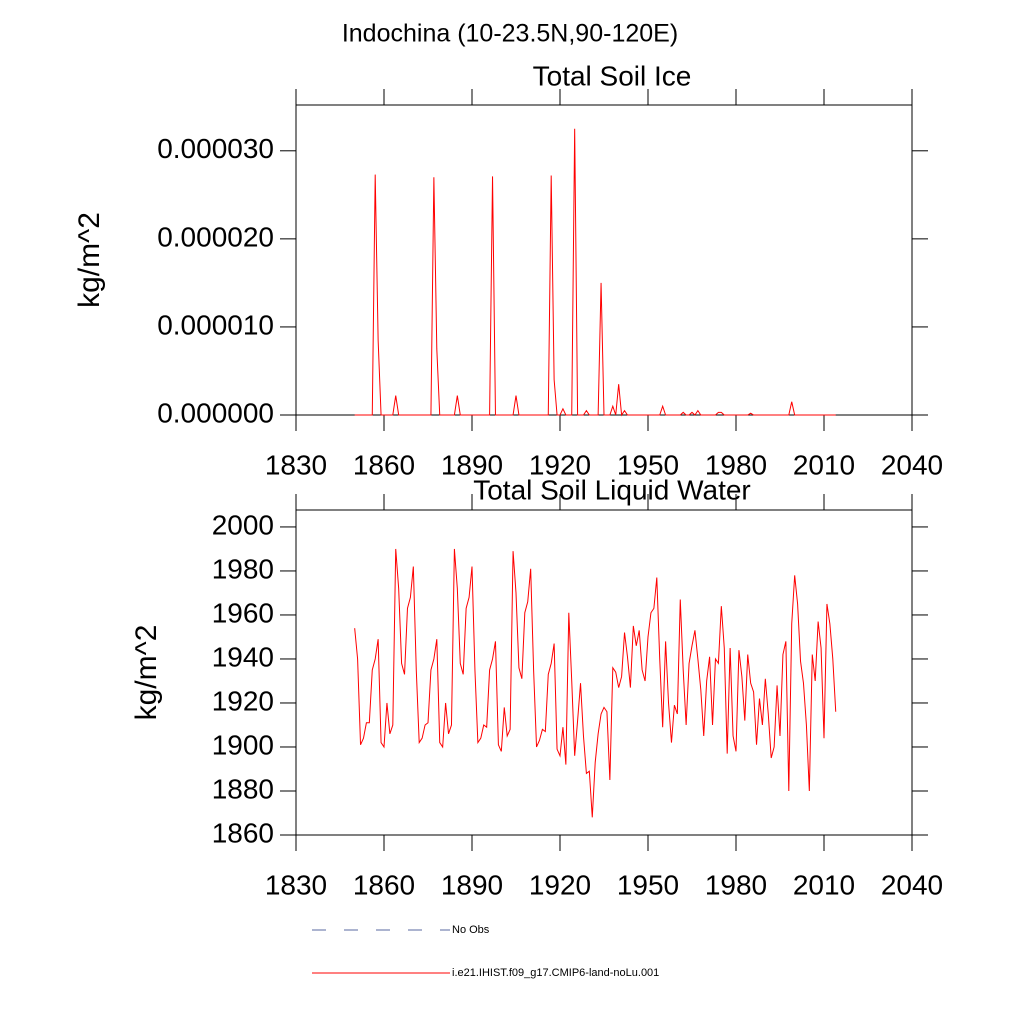 This screenshot has width=1024, height=1024. I want to click on y-tick-label: 0.000030, so click(215, 148).